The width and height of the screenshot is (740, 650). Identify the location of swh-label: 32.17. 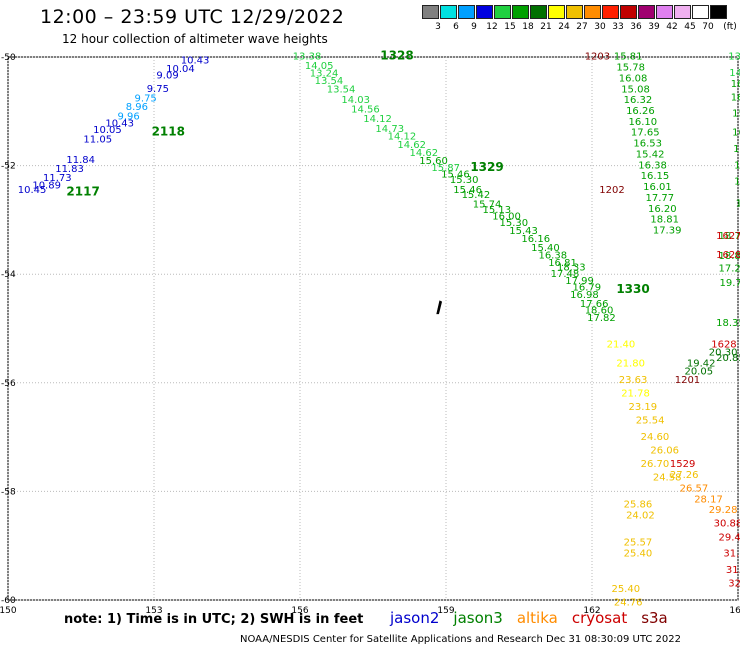
(734, 583).